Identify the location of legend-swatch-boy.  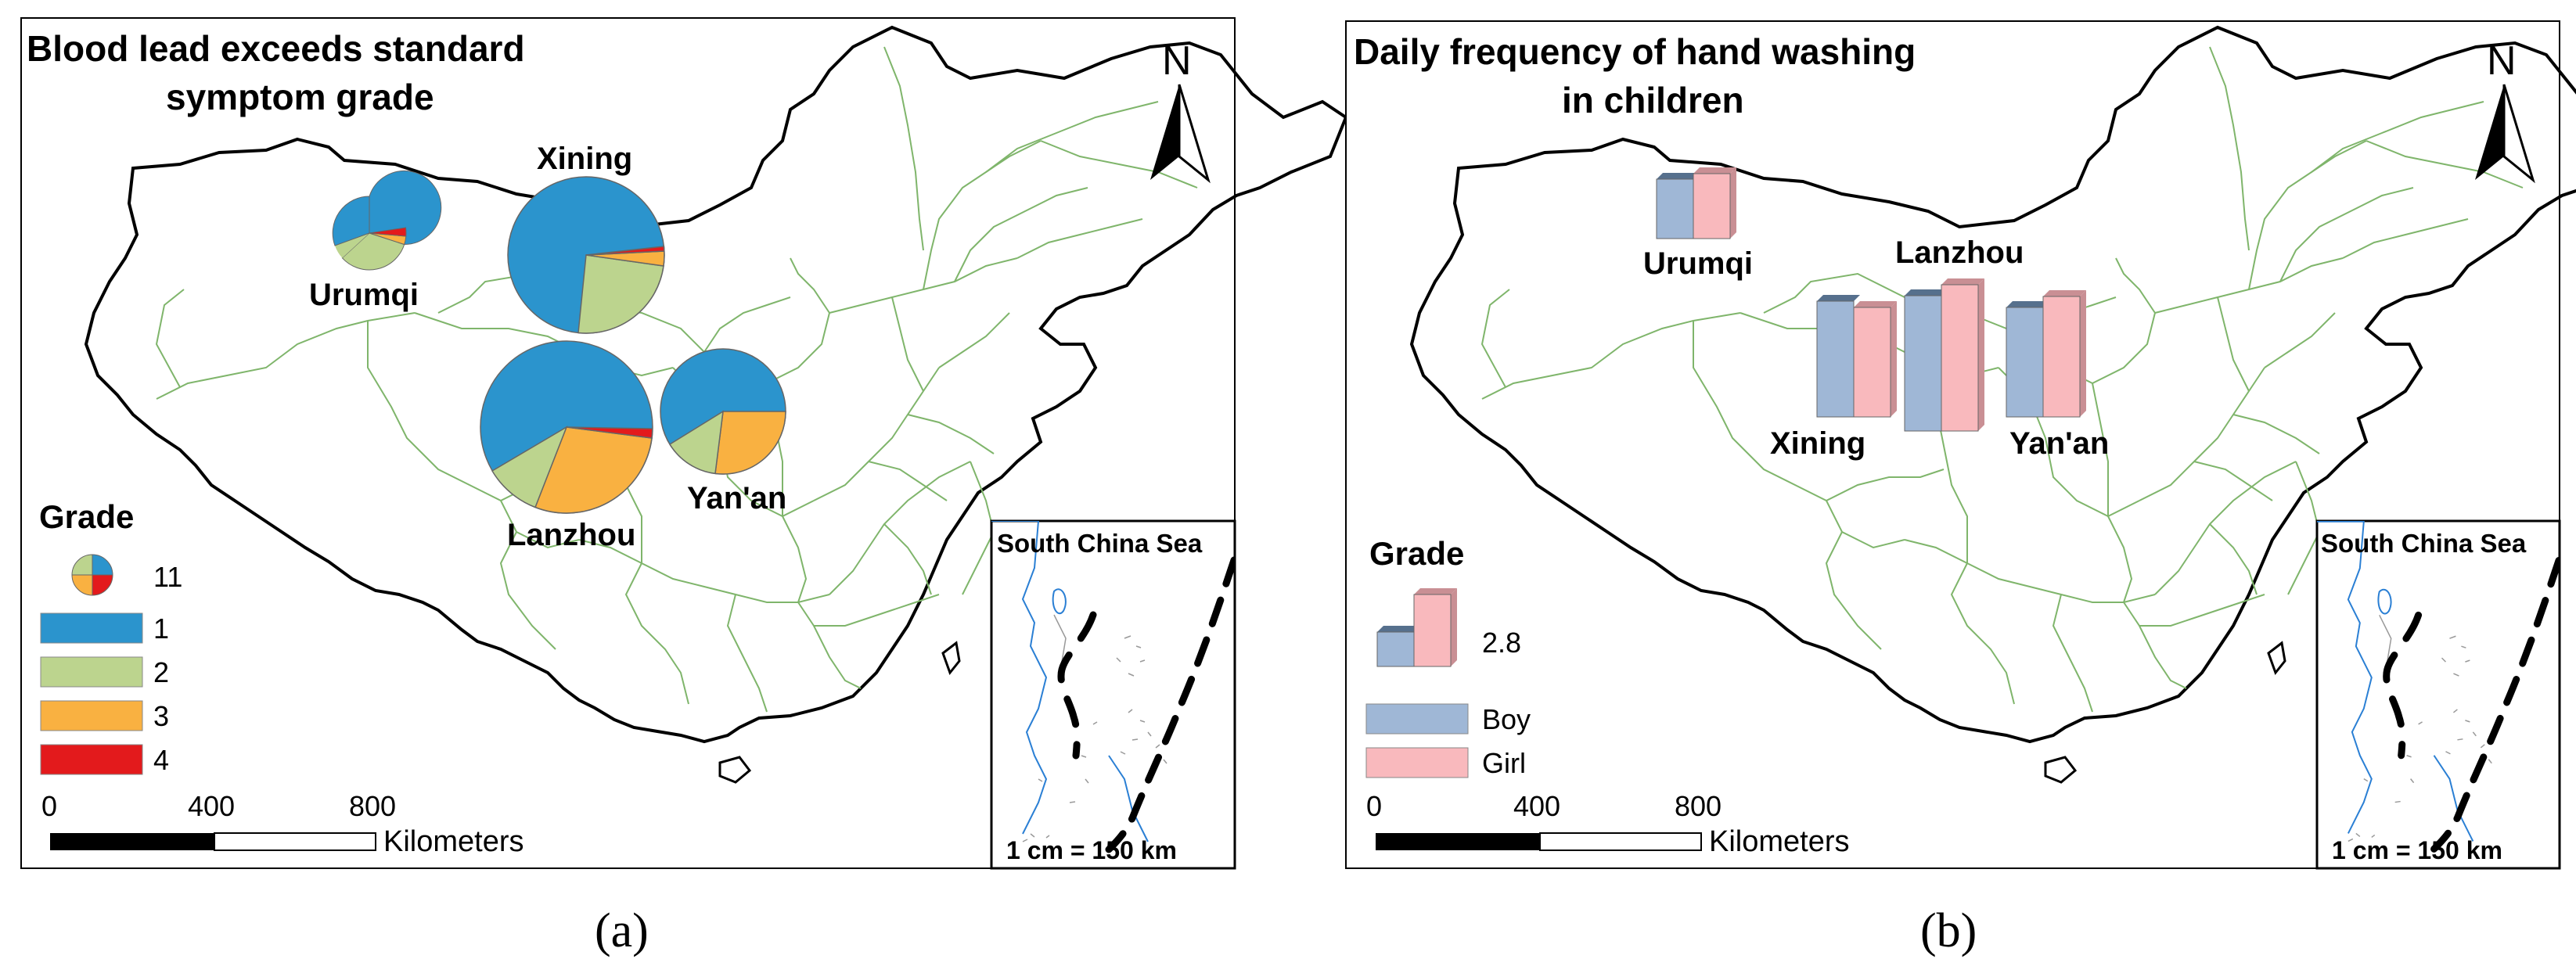
(1417, 719).